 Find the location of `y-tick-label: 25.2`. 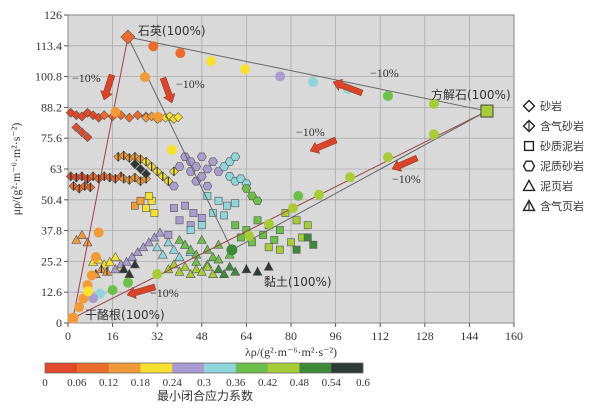

y-tick-label: 25.2 is located at coordinates (51, 261).